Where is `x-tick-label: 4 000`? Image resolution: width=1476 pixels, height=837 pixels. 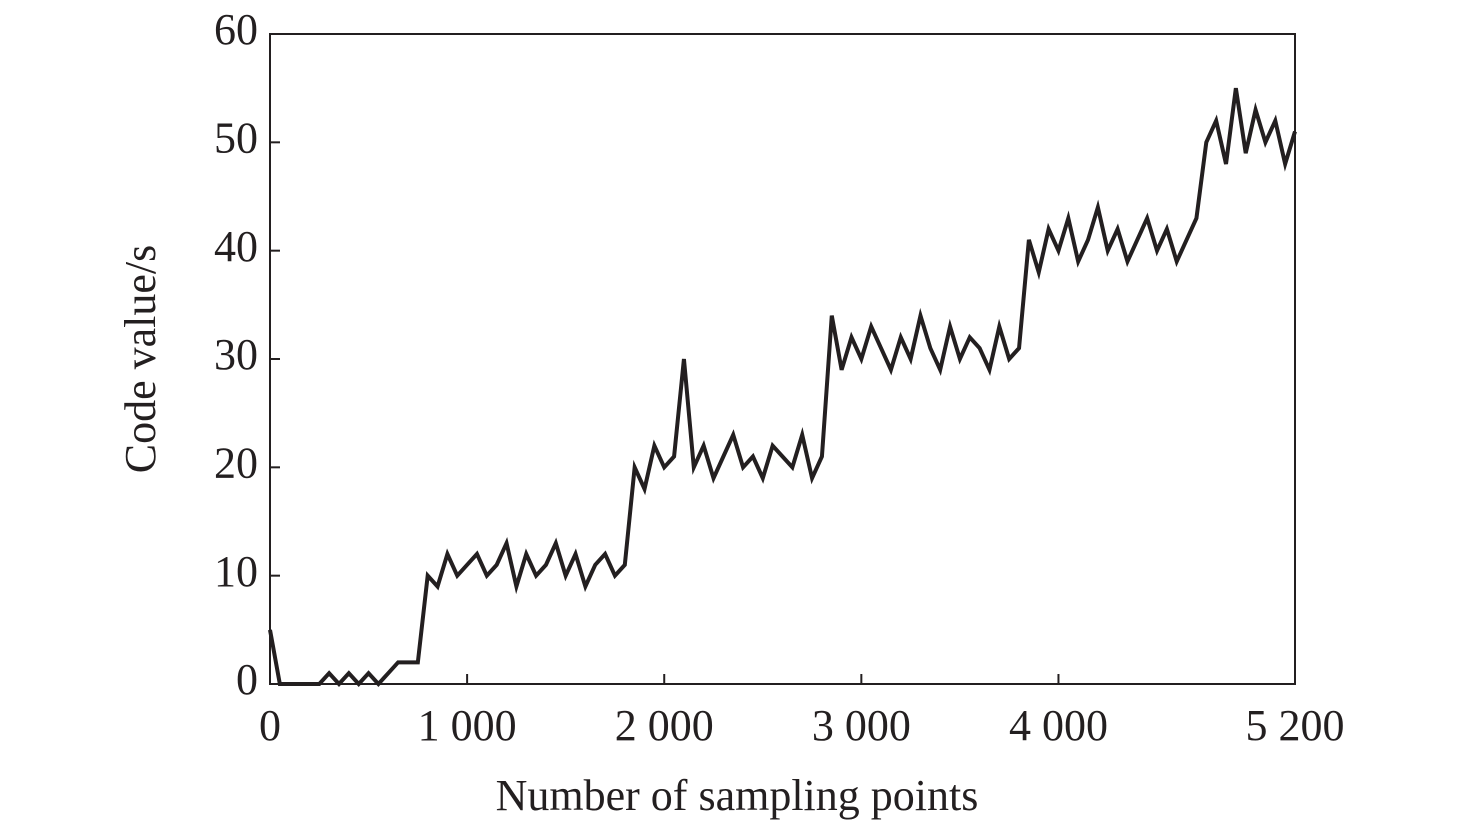 x-tick-label: 4 000 is located at coordinates (1058, 725).